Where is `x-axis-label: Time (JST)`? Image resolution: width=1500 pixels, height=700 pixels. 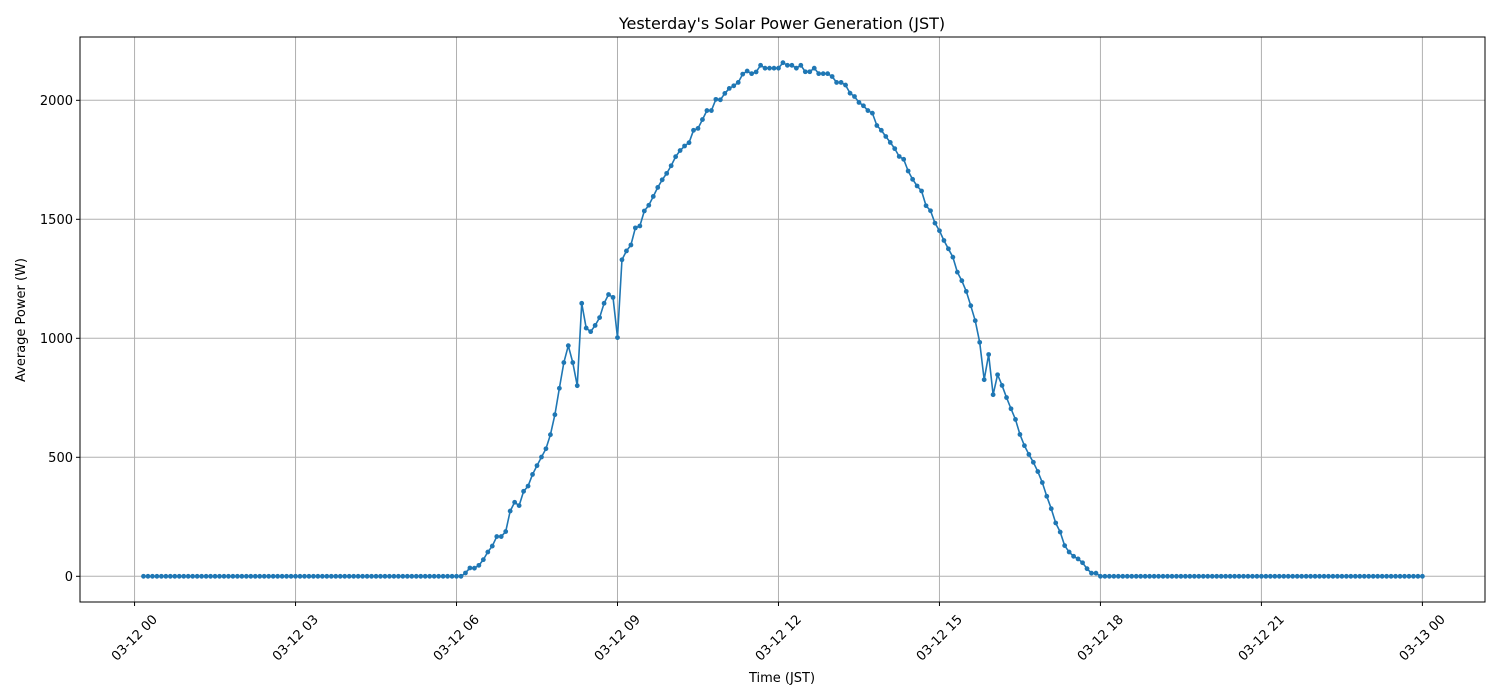 x-axis-label: Time (JST) is located at coordinates (781, 678).